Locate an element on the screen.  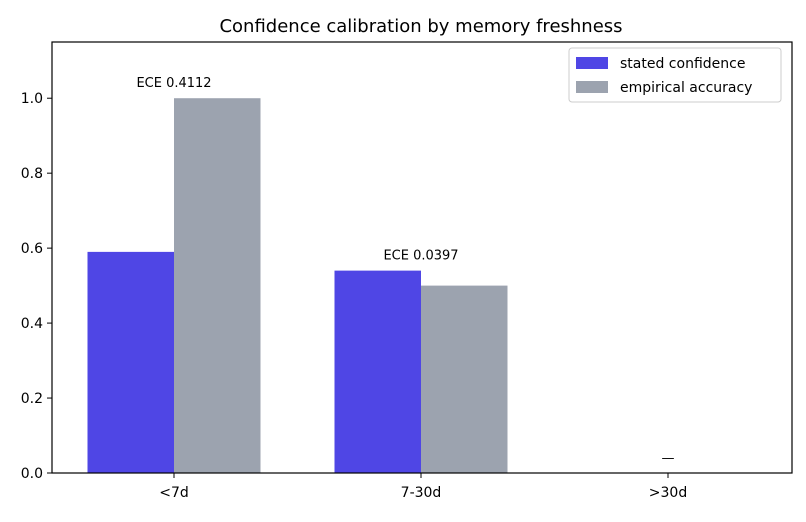
y-tick-label-5: 1.0 is located at coordinates (32, 99).